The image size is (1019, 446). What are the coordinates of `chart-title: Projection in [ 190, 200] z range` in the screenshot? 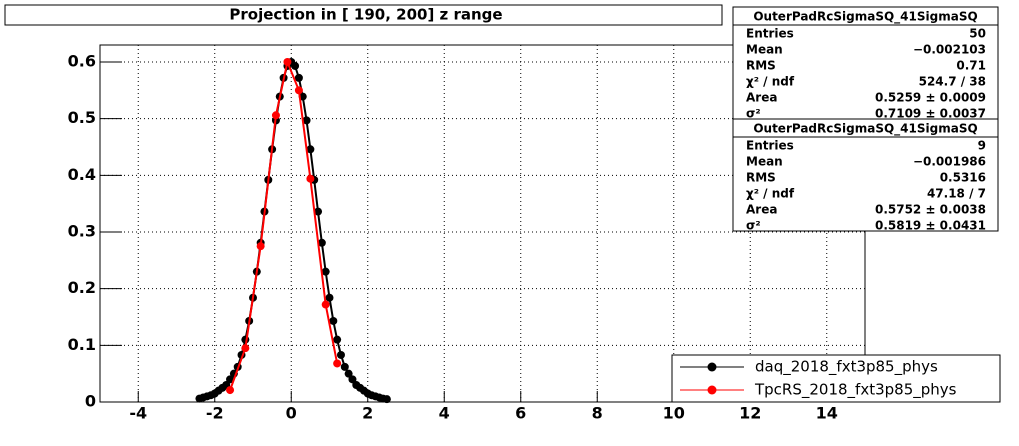 It's located at (365, 15).